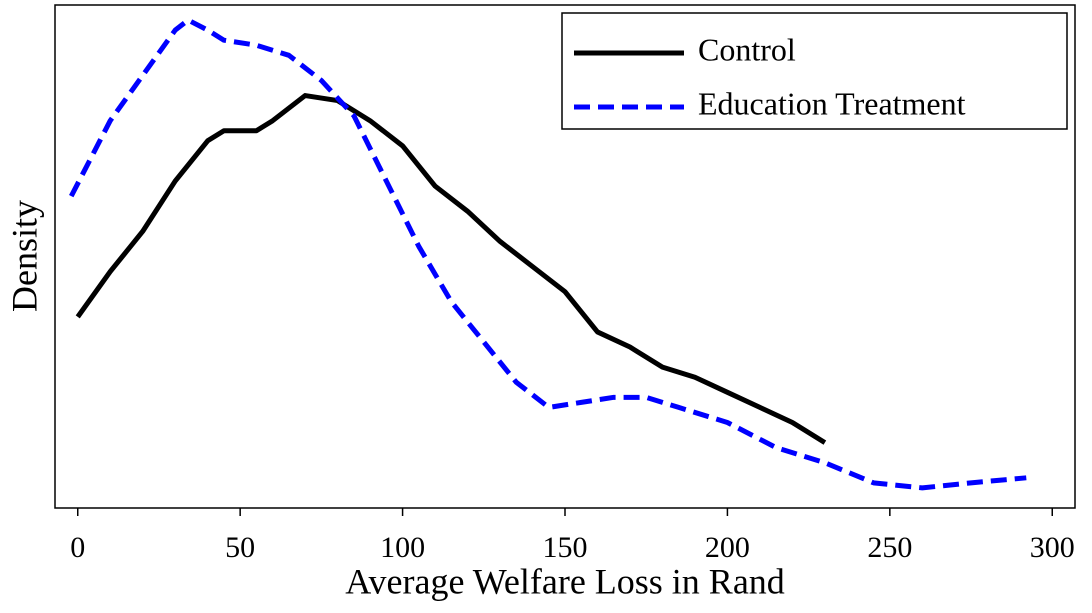 Image resolution: width=1092 pixels, height=613 pixels. I want to click on x-axis-label: Average Welfare Loss in Rand, so click(565, 581).